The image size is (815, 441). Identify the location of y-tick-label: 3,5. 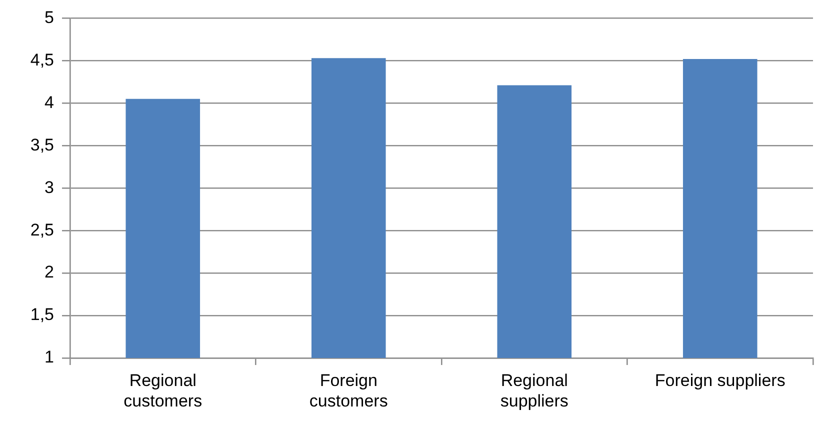
(42, 144).